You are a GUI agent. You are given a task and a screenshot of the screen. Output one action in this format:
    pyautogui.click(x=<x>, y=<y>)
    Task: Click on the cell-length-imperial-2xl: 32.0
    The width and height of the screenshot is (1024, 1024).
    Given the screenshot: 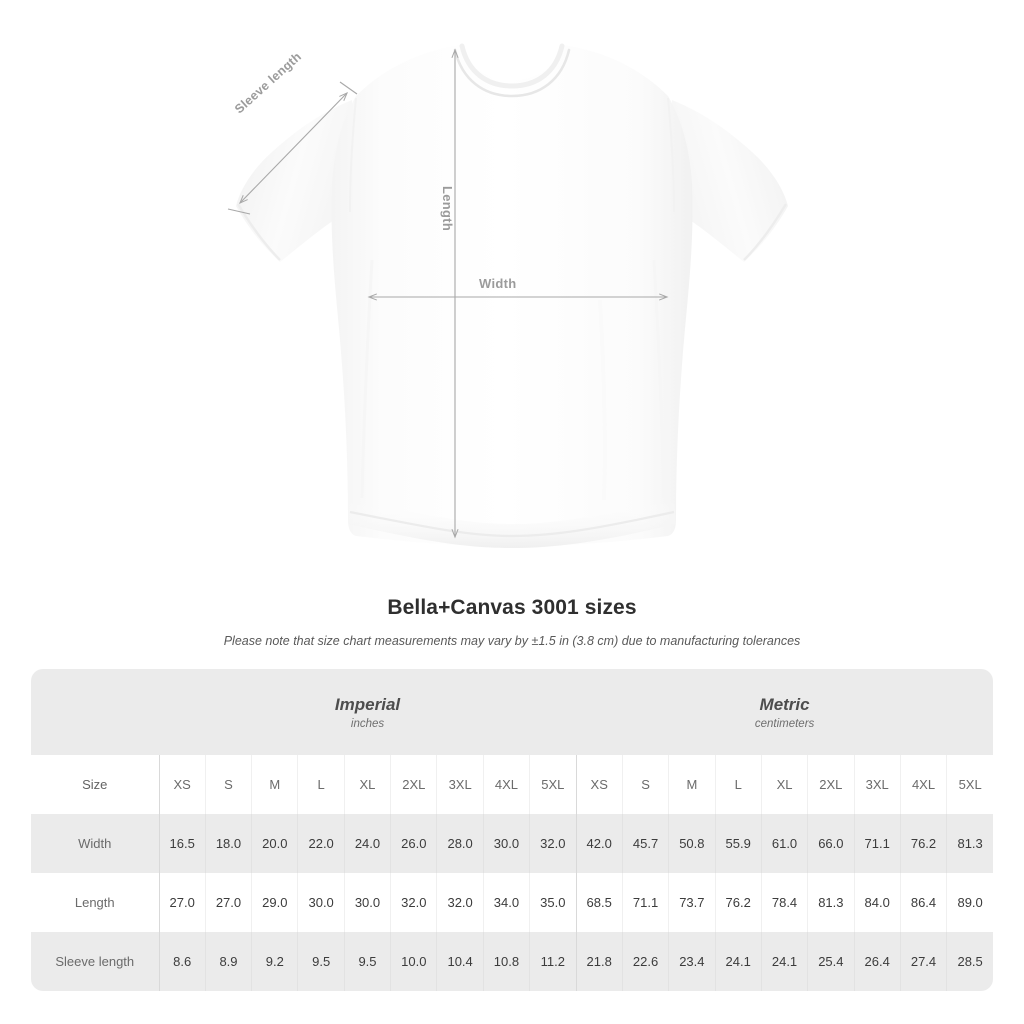 What is the action you would take?
    pyautogui.click(x=414, y=902)
    